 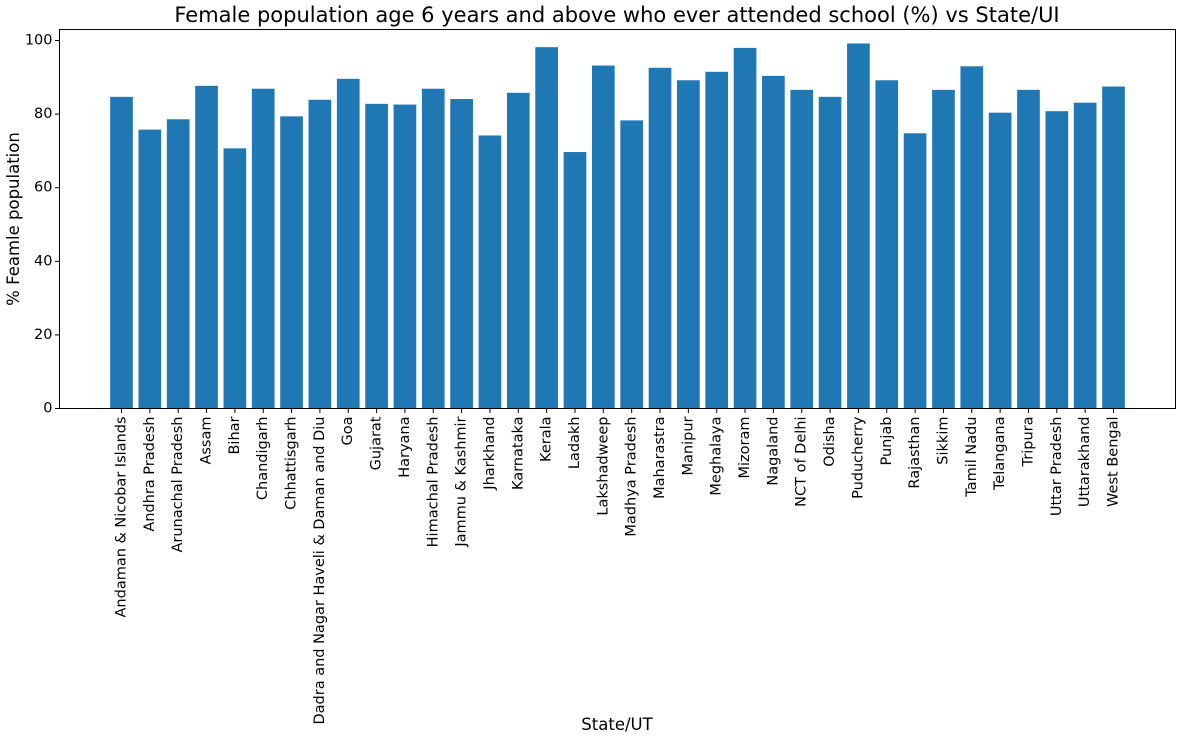 What do you see at coordinates (915, 453) in the screenshot?
I see `x-tick-label: Rajasthan` at bounding box center [915, 453].